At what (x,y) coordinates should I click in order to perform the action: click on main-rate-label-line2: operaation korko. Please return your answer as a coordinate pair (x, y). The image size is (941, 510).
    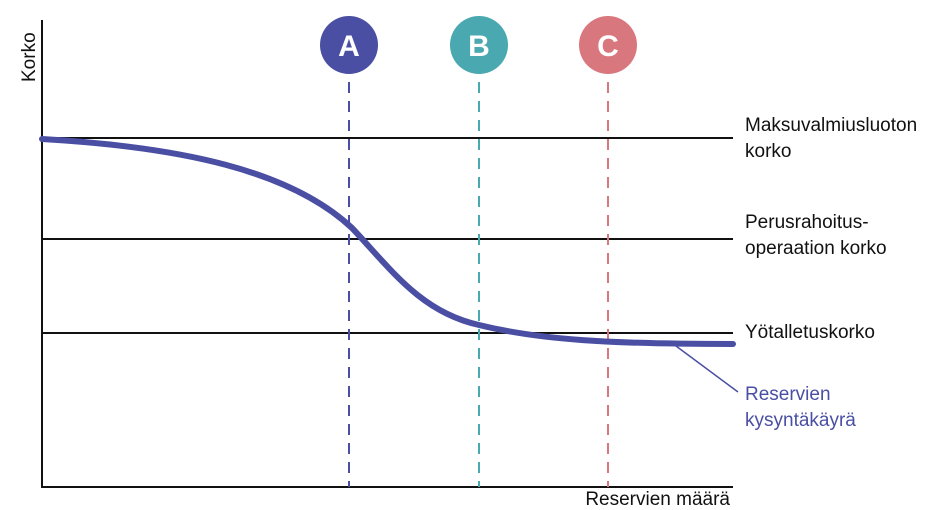
    Looking at the image, I should click on (816, 248).